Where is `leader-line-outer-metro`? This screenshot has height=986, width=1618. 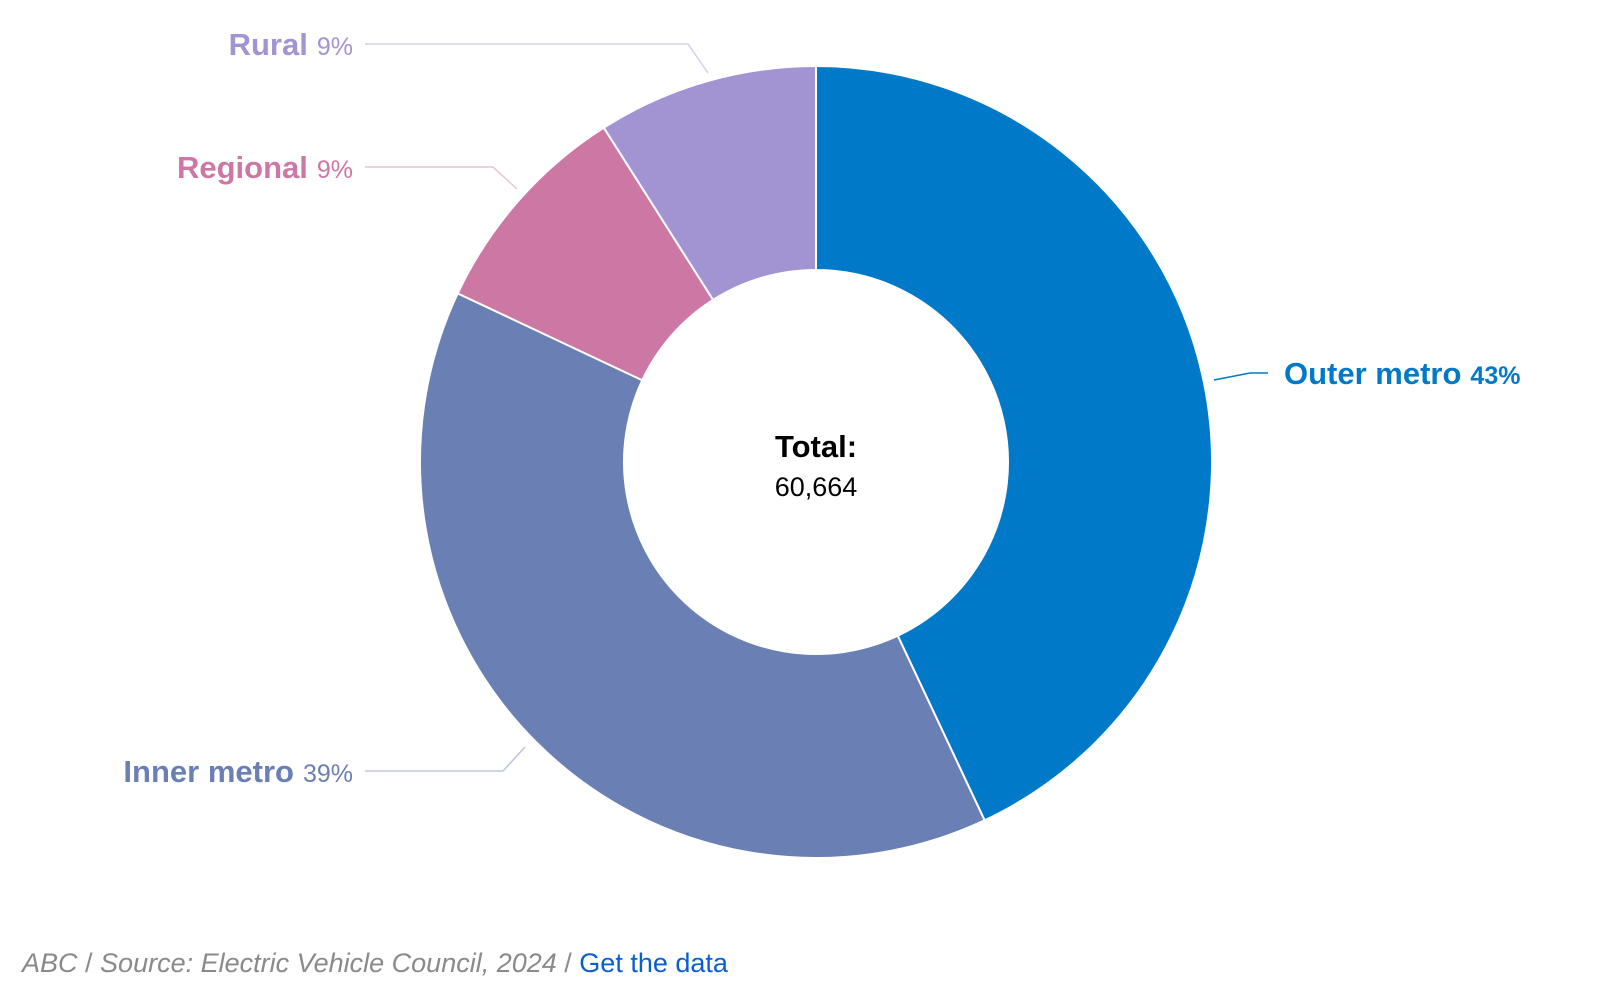
leader-line-outer-metro is located at coordinates (1240, 376).